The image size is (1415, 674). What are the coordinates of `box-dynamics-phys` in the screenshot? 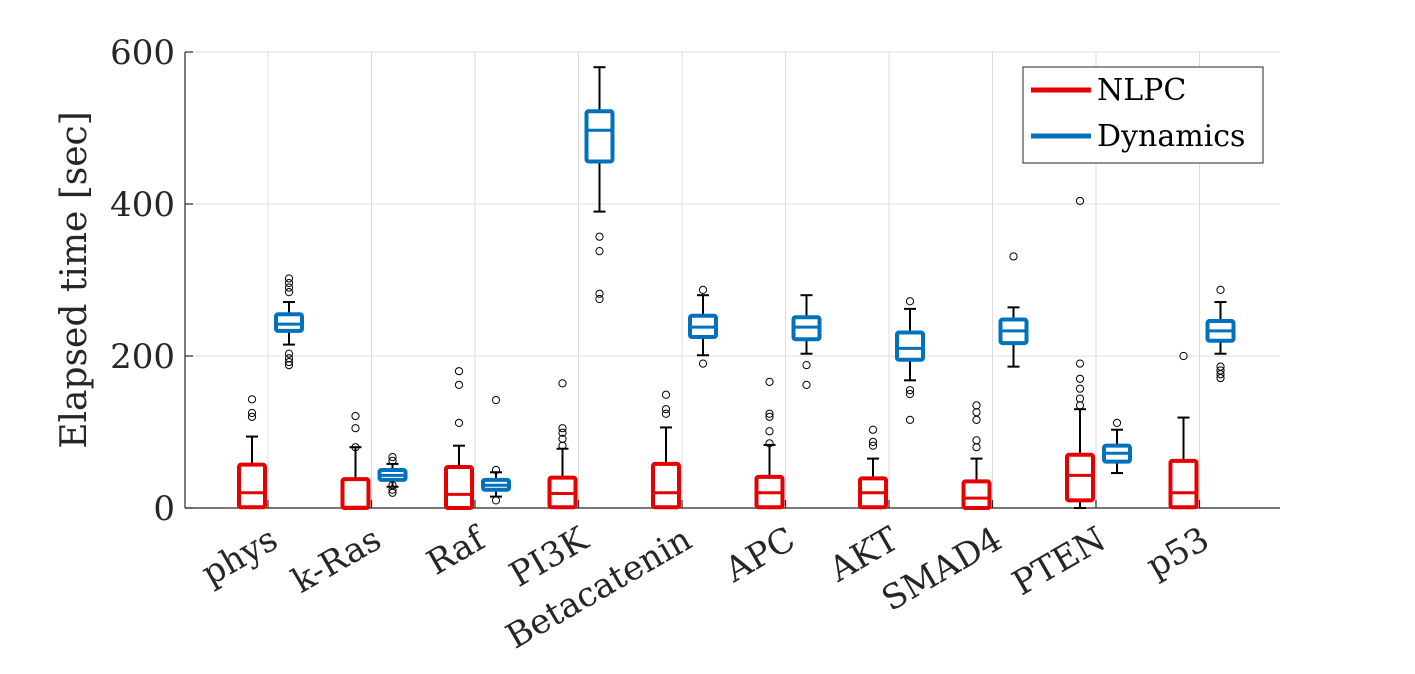 It's located at (289, 322).